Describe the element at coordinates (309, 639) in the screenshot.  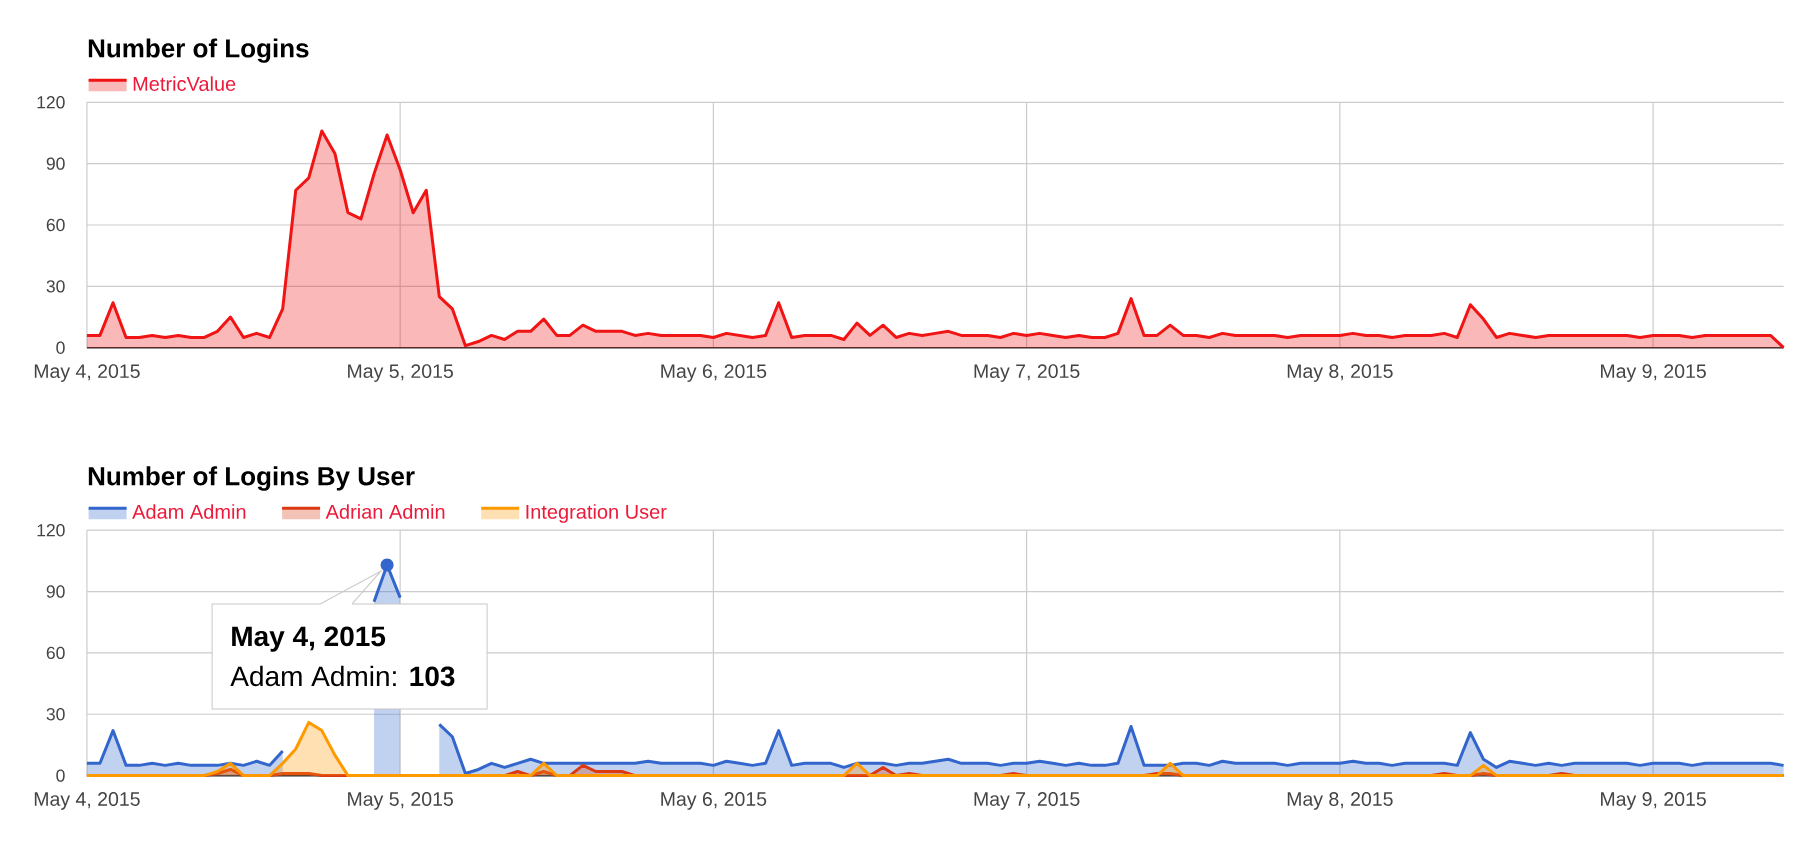
I see `annotation: May 4, 2015` at that location.